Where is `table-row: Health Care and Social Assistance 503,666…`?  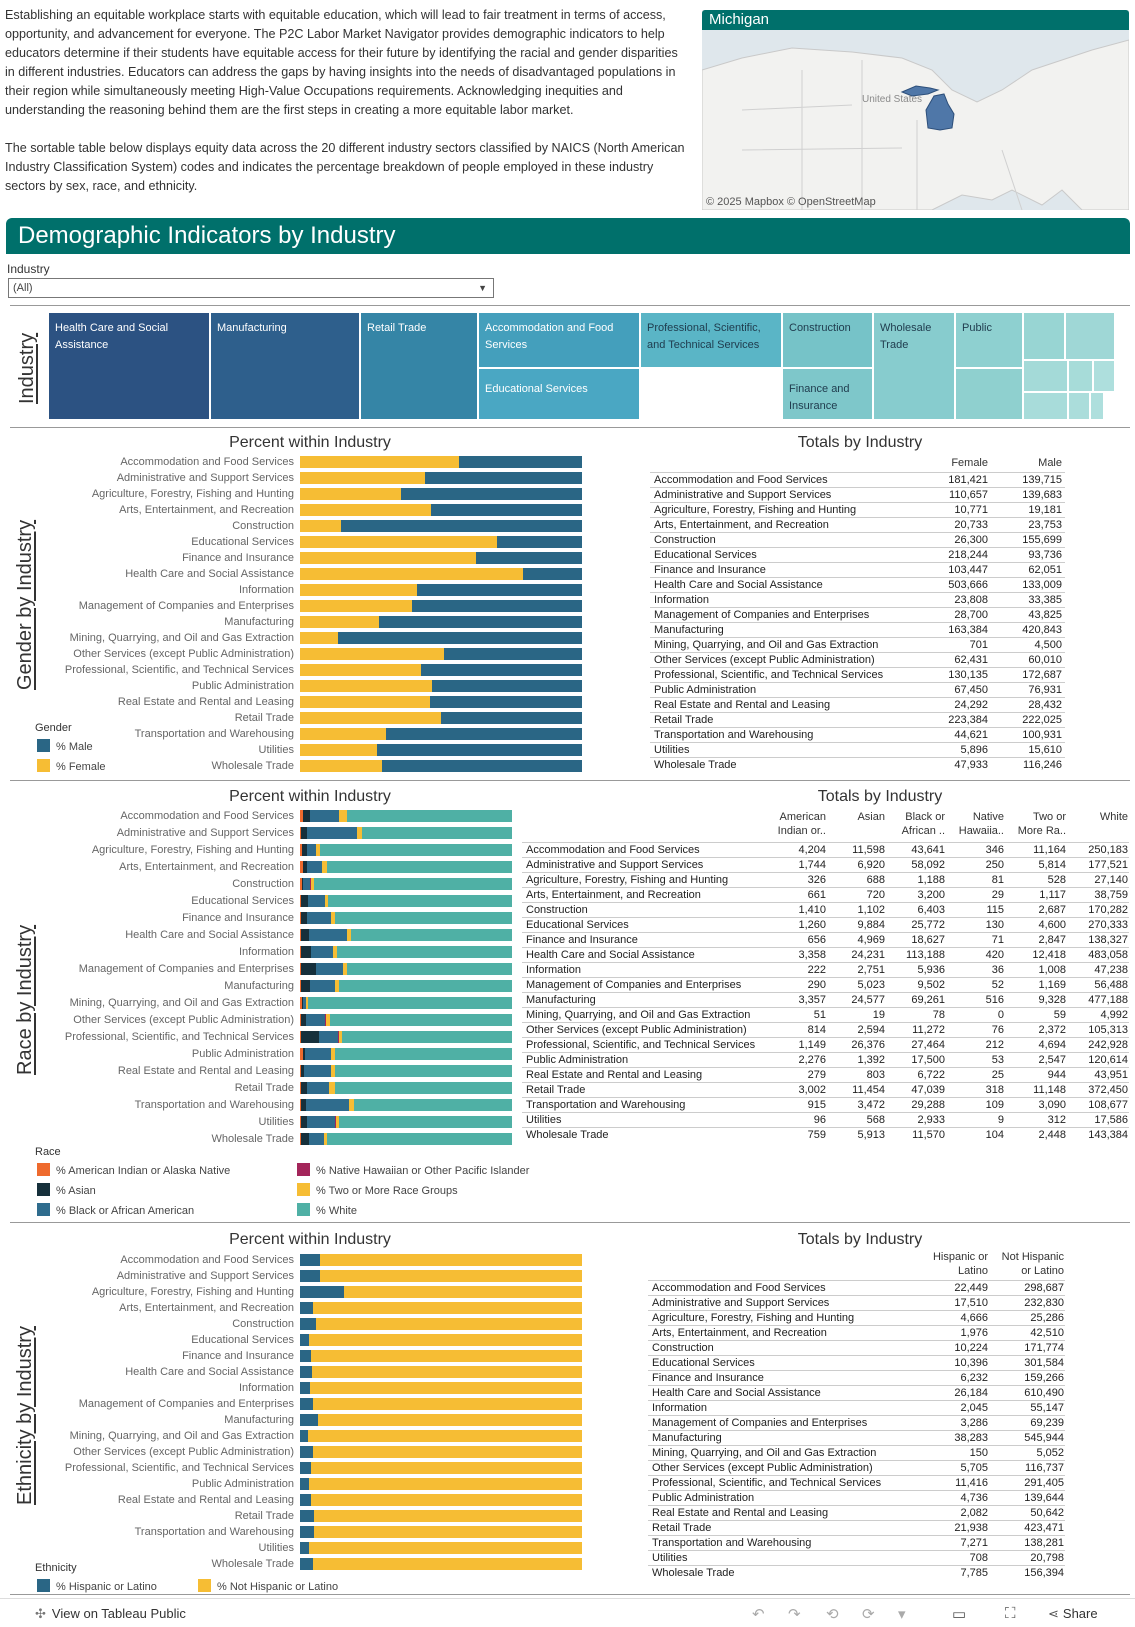
table-row: Health Care and Social Assistance 503,666… is located at coordinates (857, 585).